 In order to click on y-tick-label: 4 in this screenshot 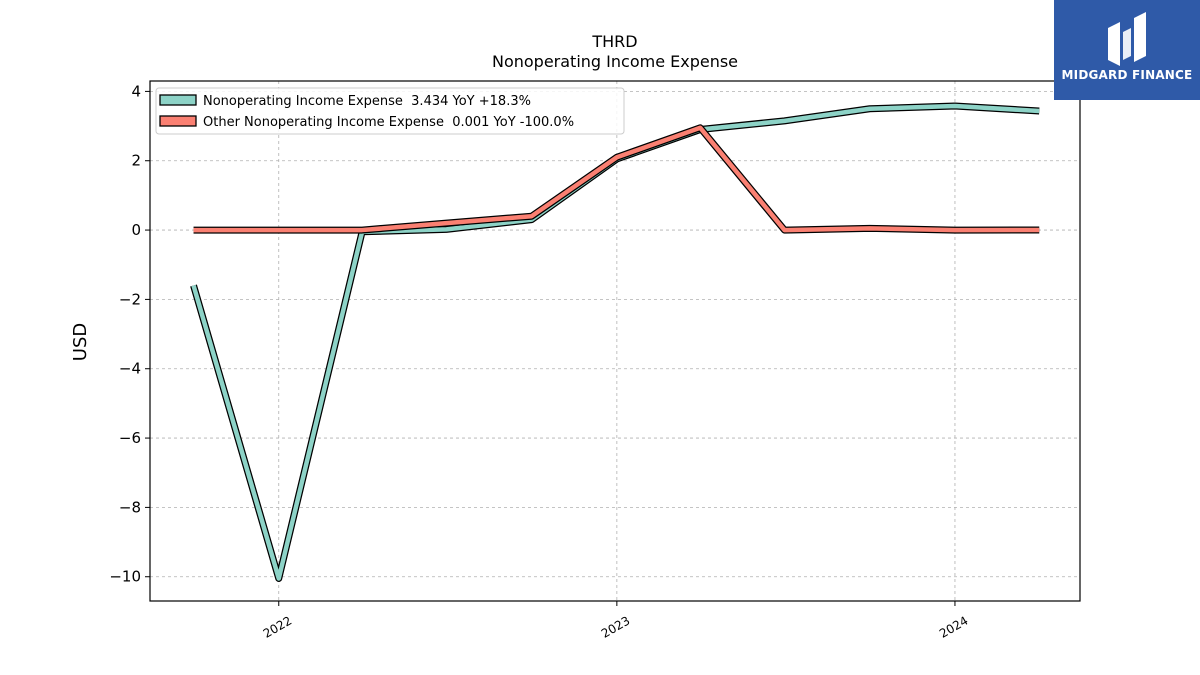, I will do `click(136, 91)`.